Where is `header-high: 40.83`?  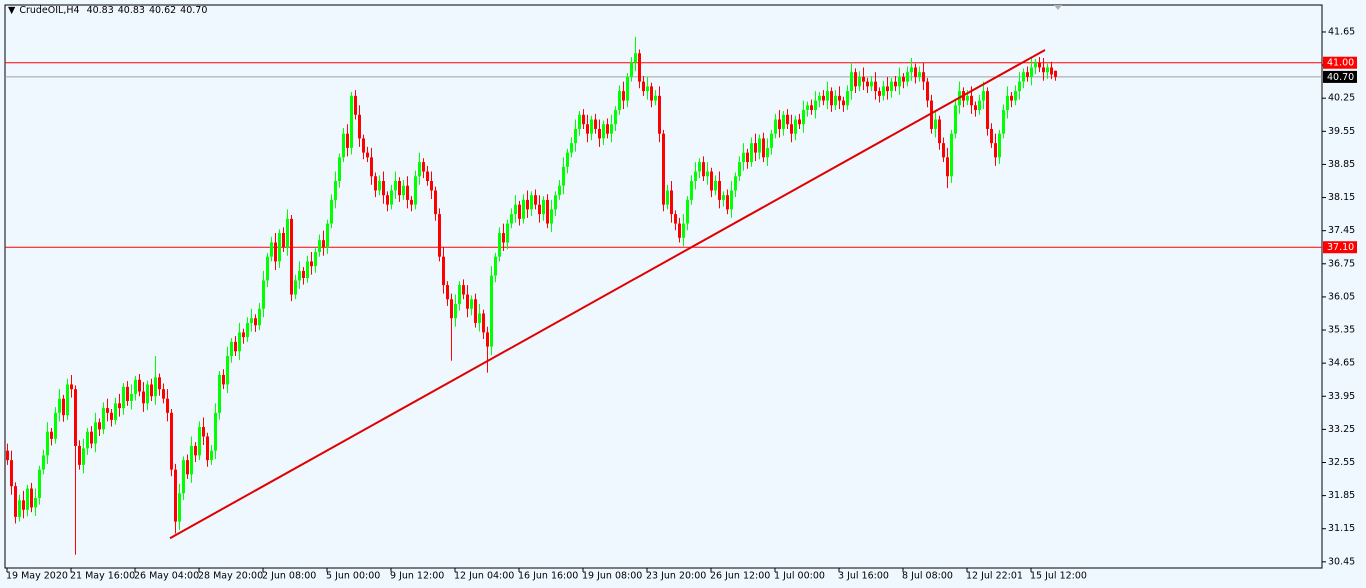 header-high: 40.83 is located at coordinates (131, 10).